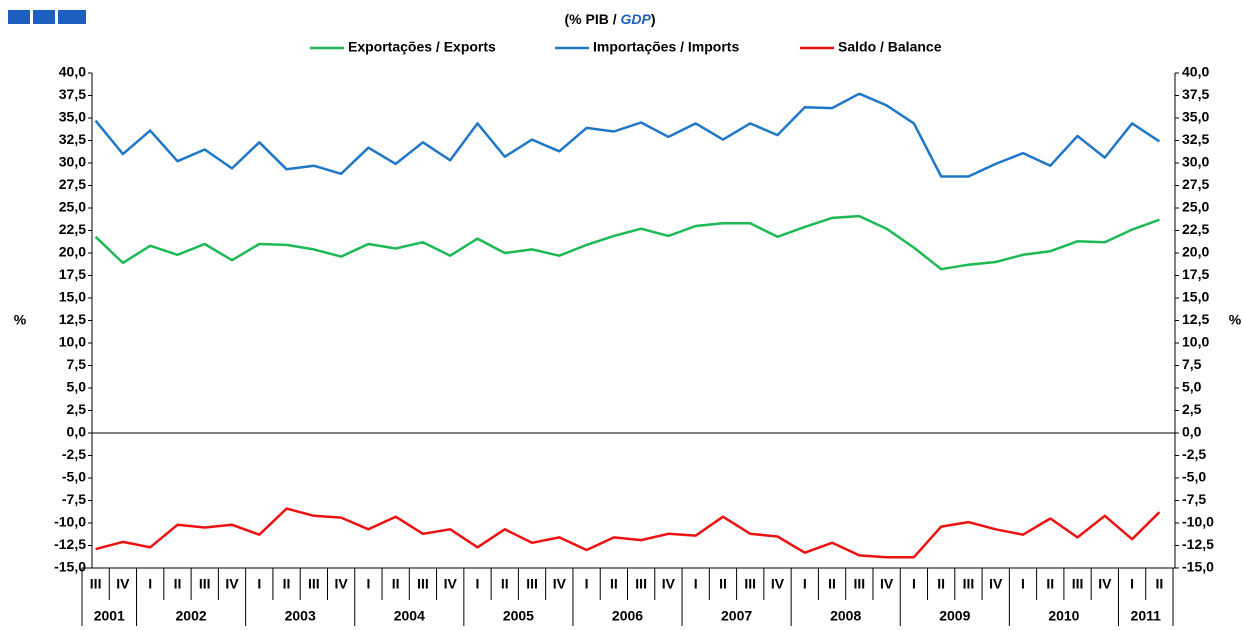 The height and width of the screenshot is (631, 1243). I want to click on y2-tick-label: -7,5, so click(1194, 499).